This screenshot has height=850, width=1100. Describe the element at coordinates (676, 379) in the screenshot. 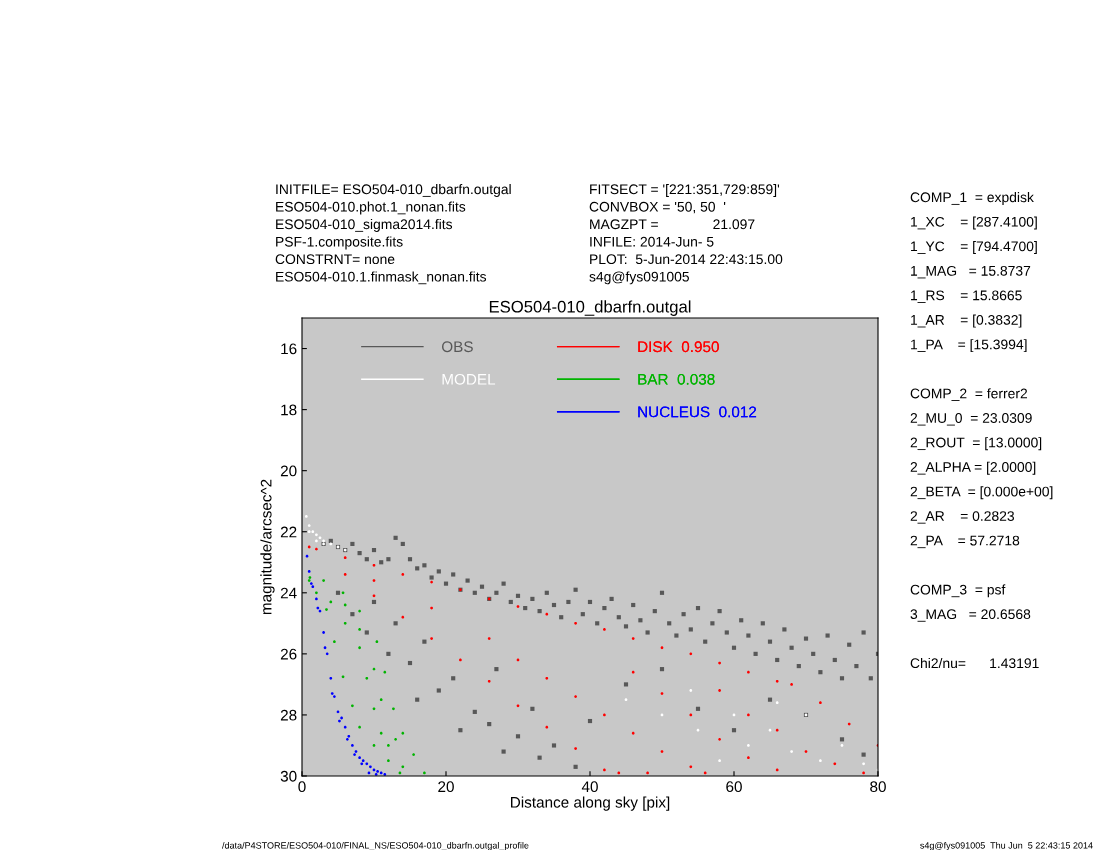

I see `legend-label: BAR 0.038` at that location.